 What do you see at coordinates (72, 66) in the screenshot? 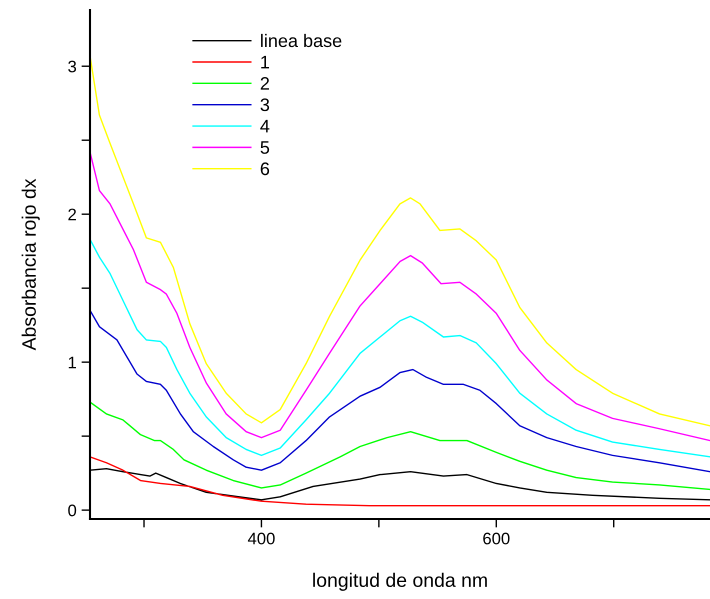
I see `y-tick-label: 3` at bounding box center [72, 66].